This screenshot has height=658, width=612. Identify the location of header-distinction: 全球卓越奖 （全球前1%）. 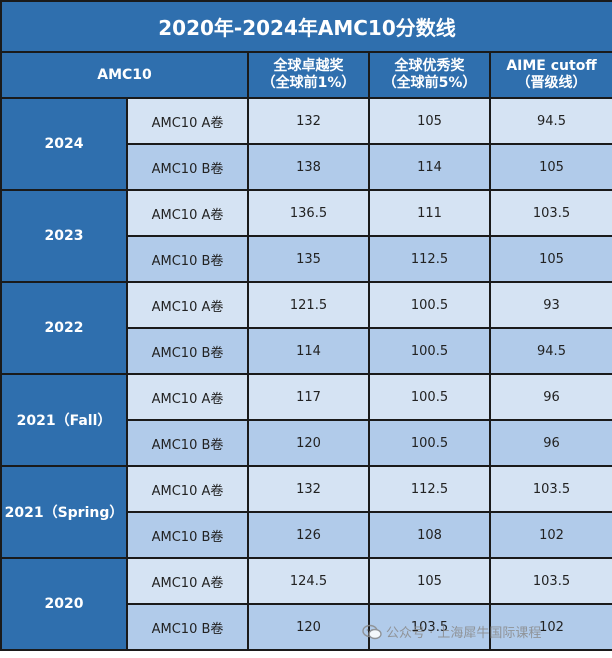
(308, 75).